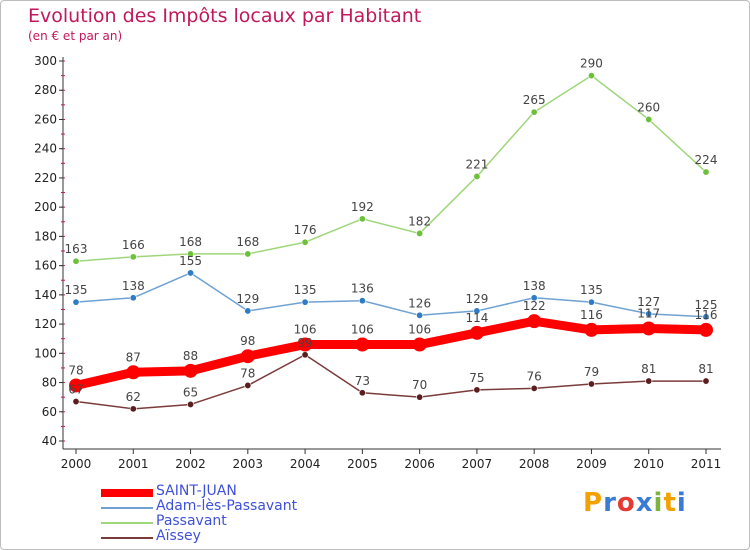  Describe the element at coordinates (76, 464) in the screenshot. I see `x-tick-label: 2000` at that location.